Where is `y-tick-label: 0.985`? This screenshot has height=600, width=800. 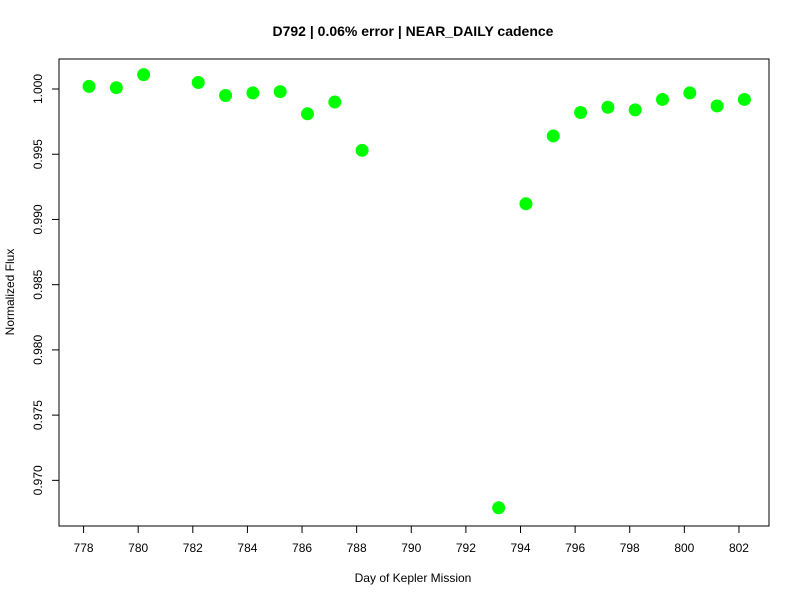
y-tick-label: 0.985 is located at coordinates (38, 284).